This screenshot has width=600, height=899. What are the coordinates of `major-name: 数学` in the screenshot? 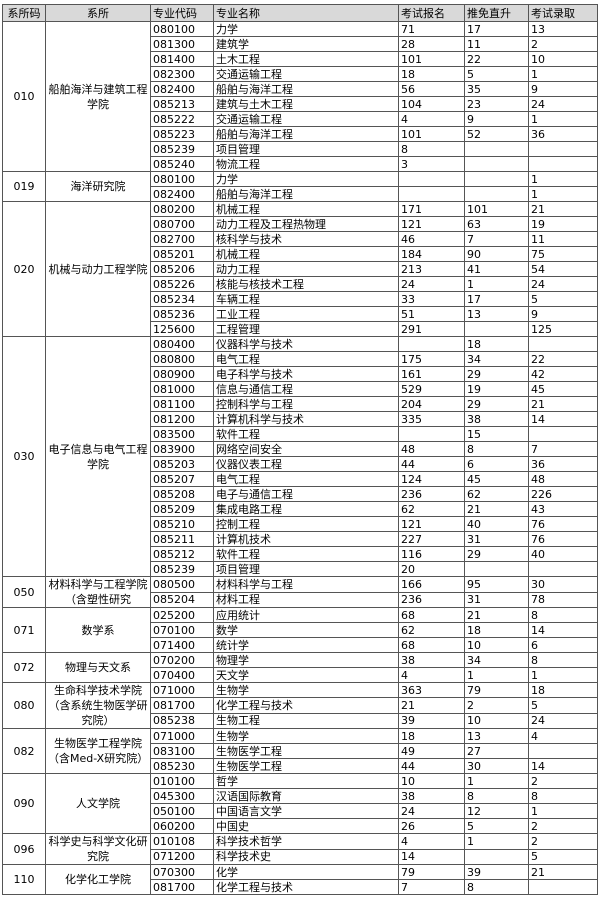 It's located at (306, 630).